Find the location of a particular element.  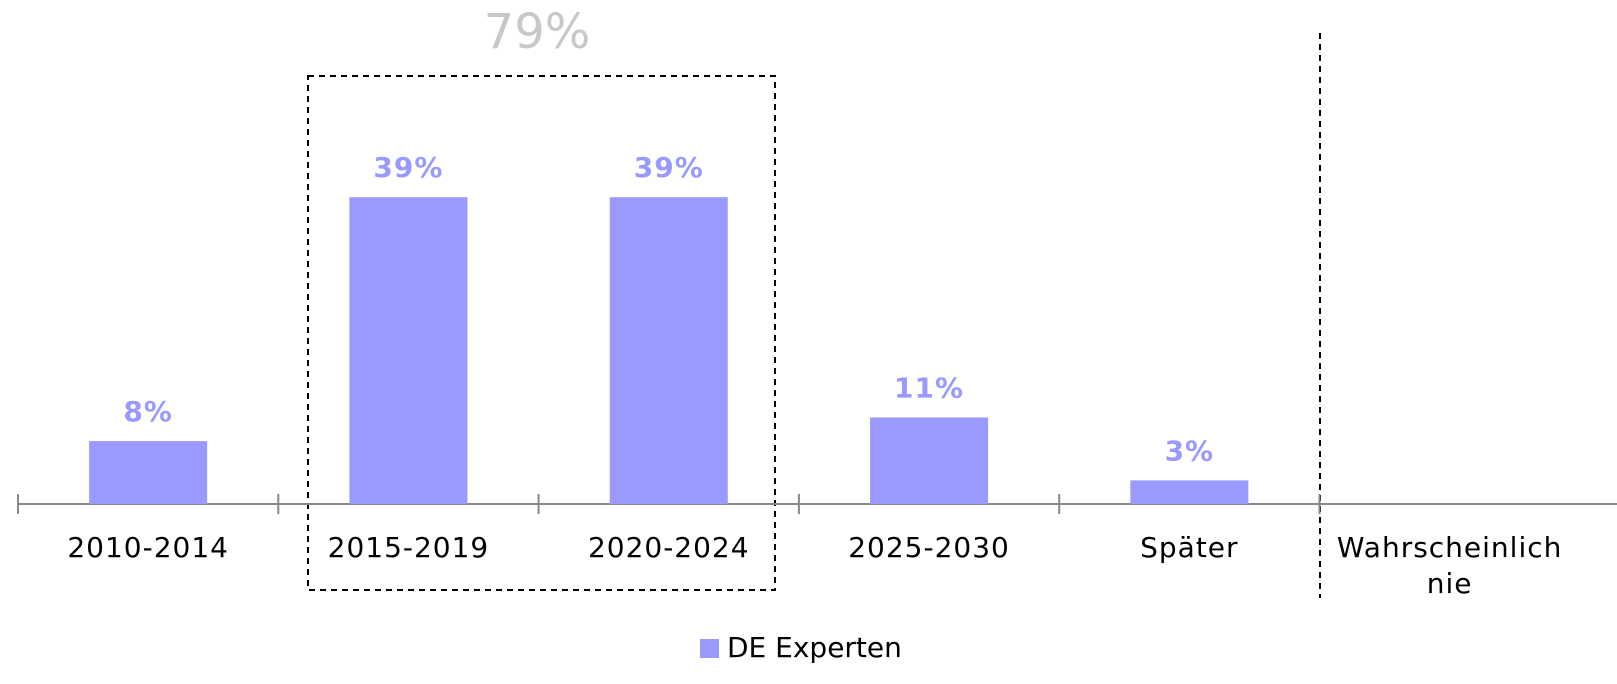

x-tick-label: 2025-2030 is located at coordinates (929, 547).